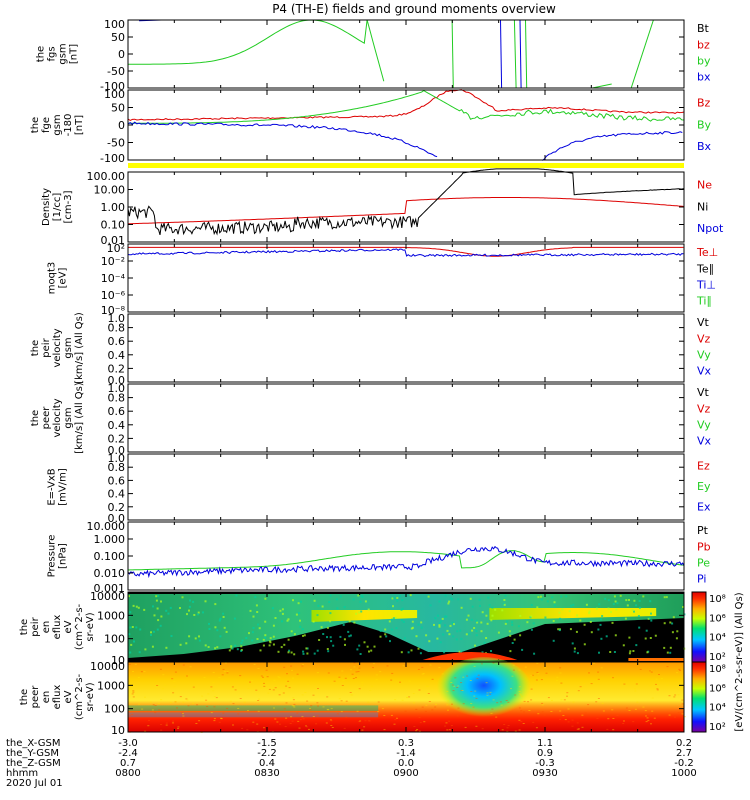 The height and width of the screenshot is (800, 750). Describe the element at coordinates (117, 480) in the screenshot. I see `y-tick-label: 0.6` at that location.